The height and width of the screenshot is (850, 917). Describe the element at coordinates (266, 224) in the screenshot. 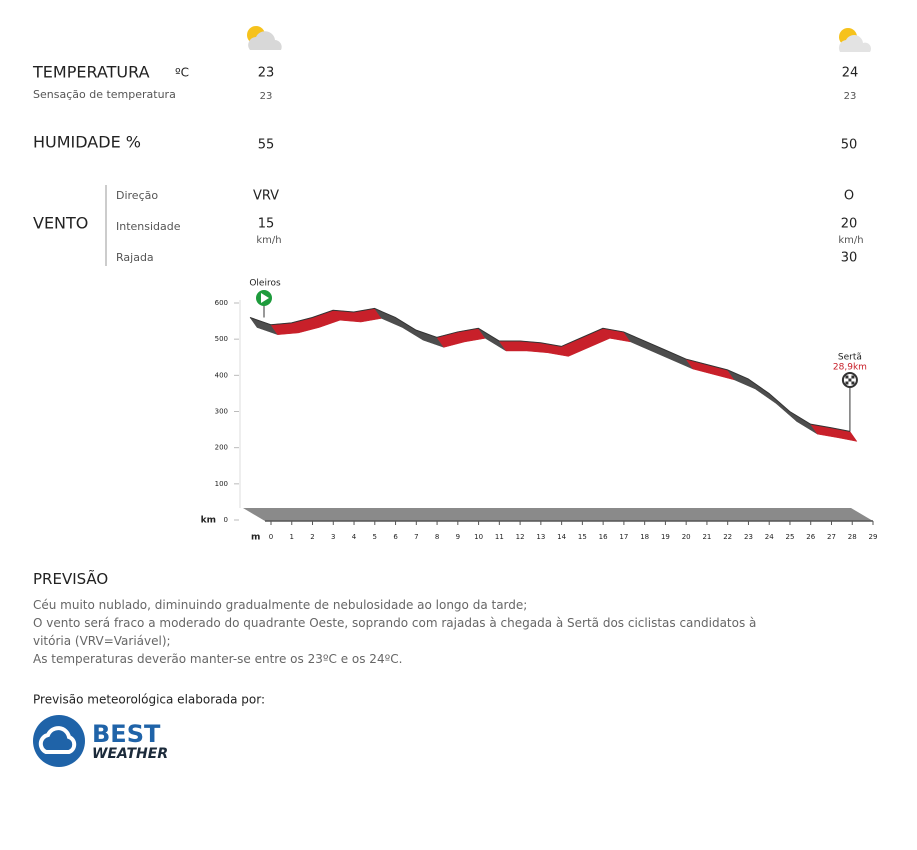

I see `intensity: 15` at that location.